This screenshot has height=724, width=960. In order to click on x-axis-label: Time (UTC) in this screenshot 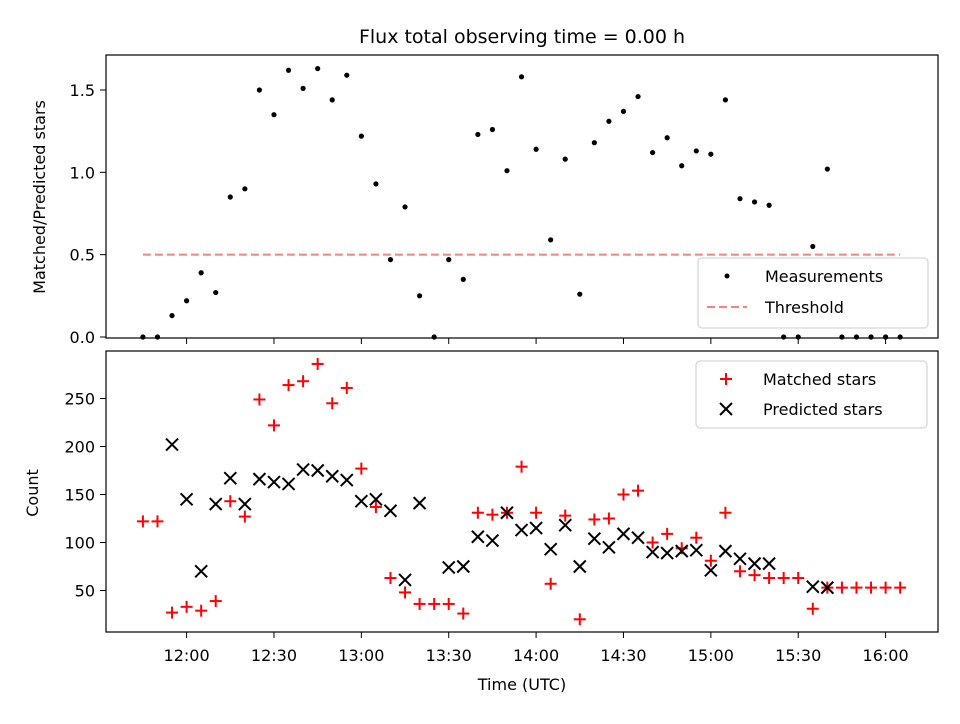, I will do `click(521, 684)`.